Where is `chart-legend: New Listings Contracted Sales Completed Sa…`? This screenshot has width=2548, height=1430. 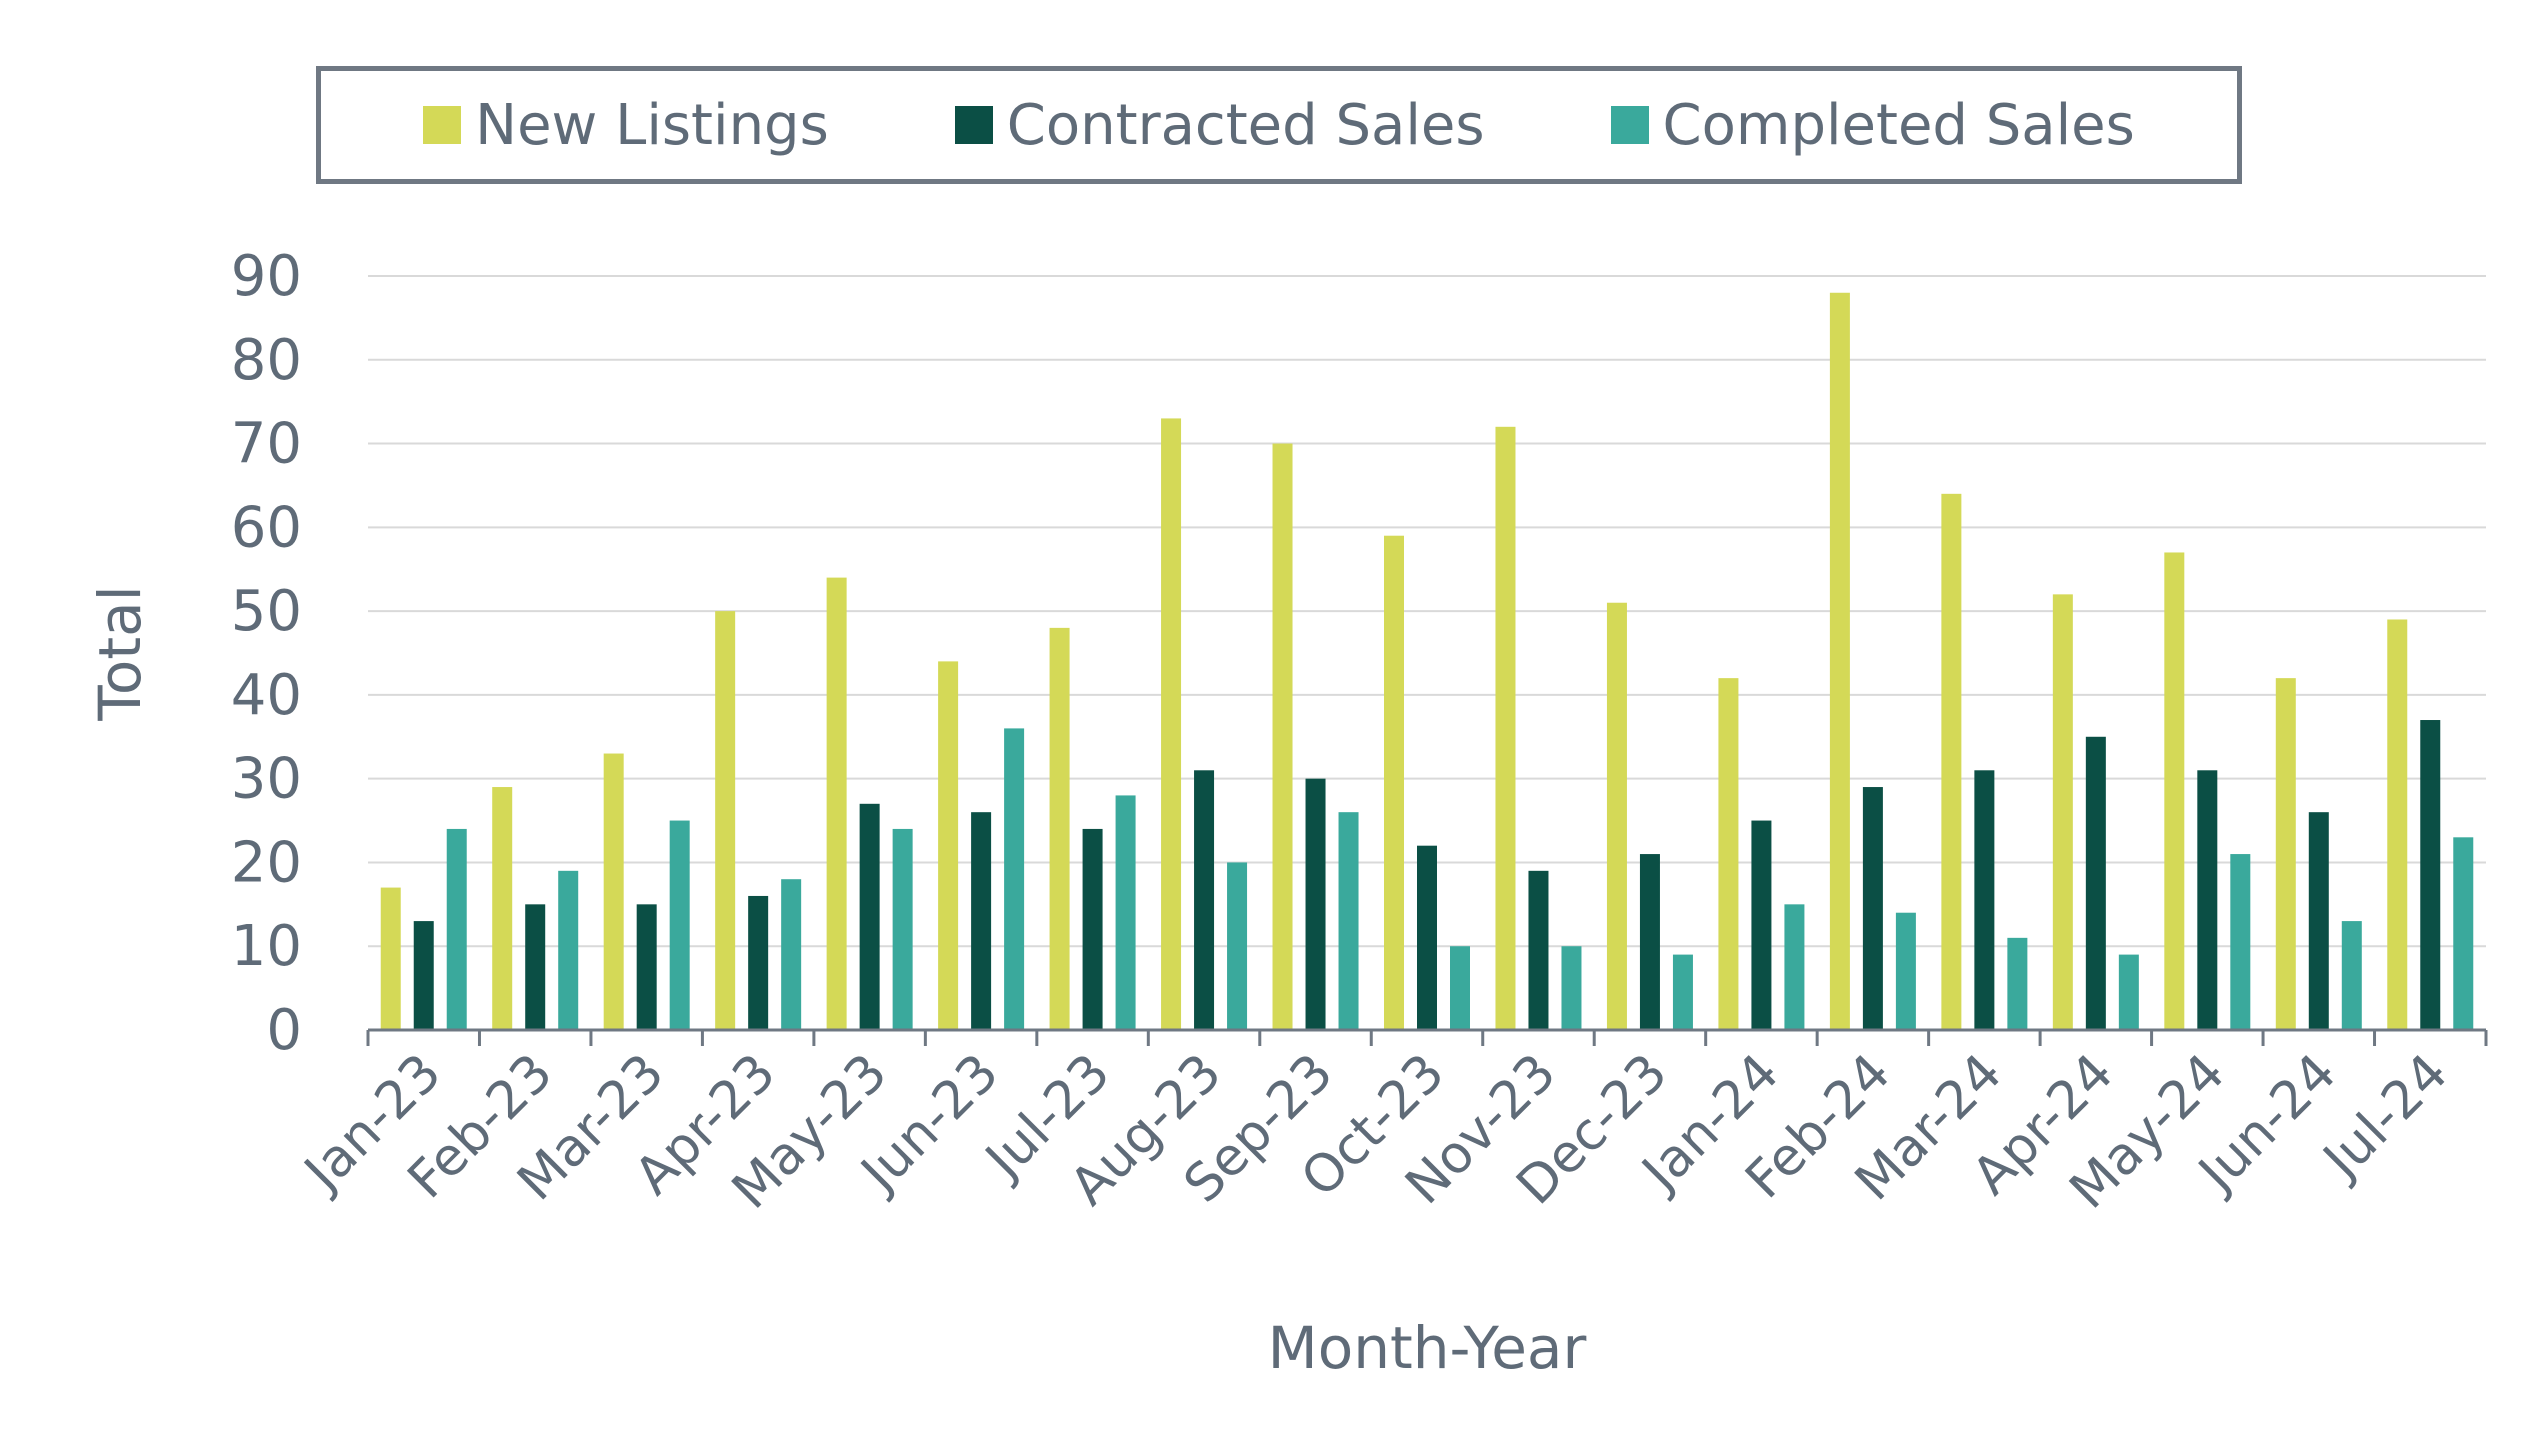 chart-legend: New Listings Contracted Sales Completed Sa… is located at coordinates (1279, 125).